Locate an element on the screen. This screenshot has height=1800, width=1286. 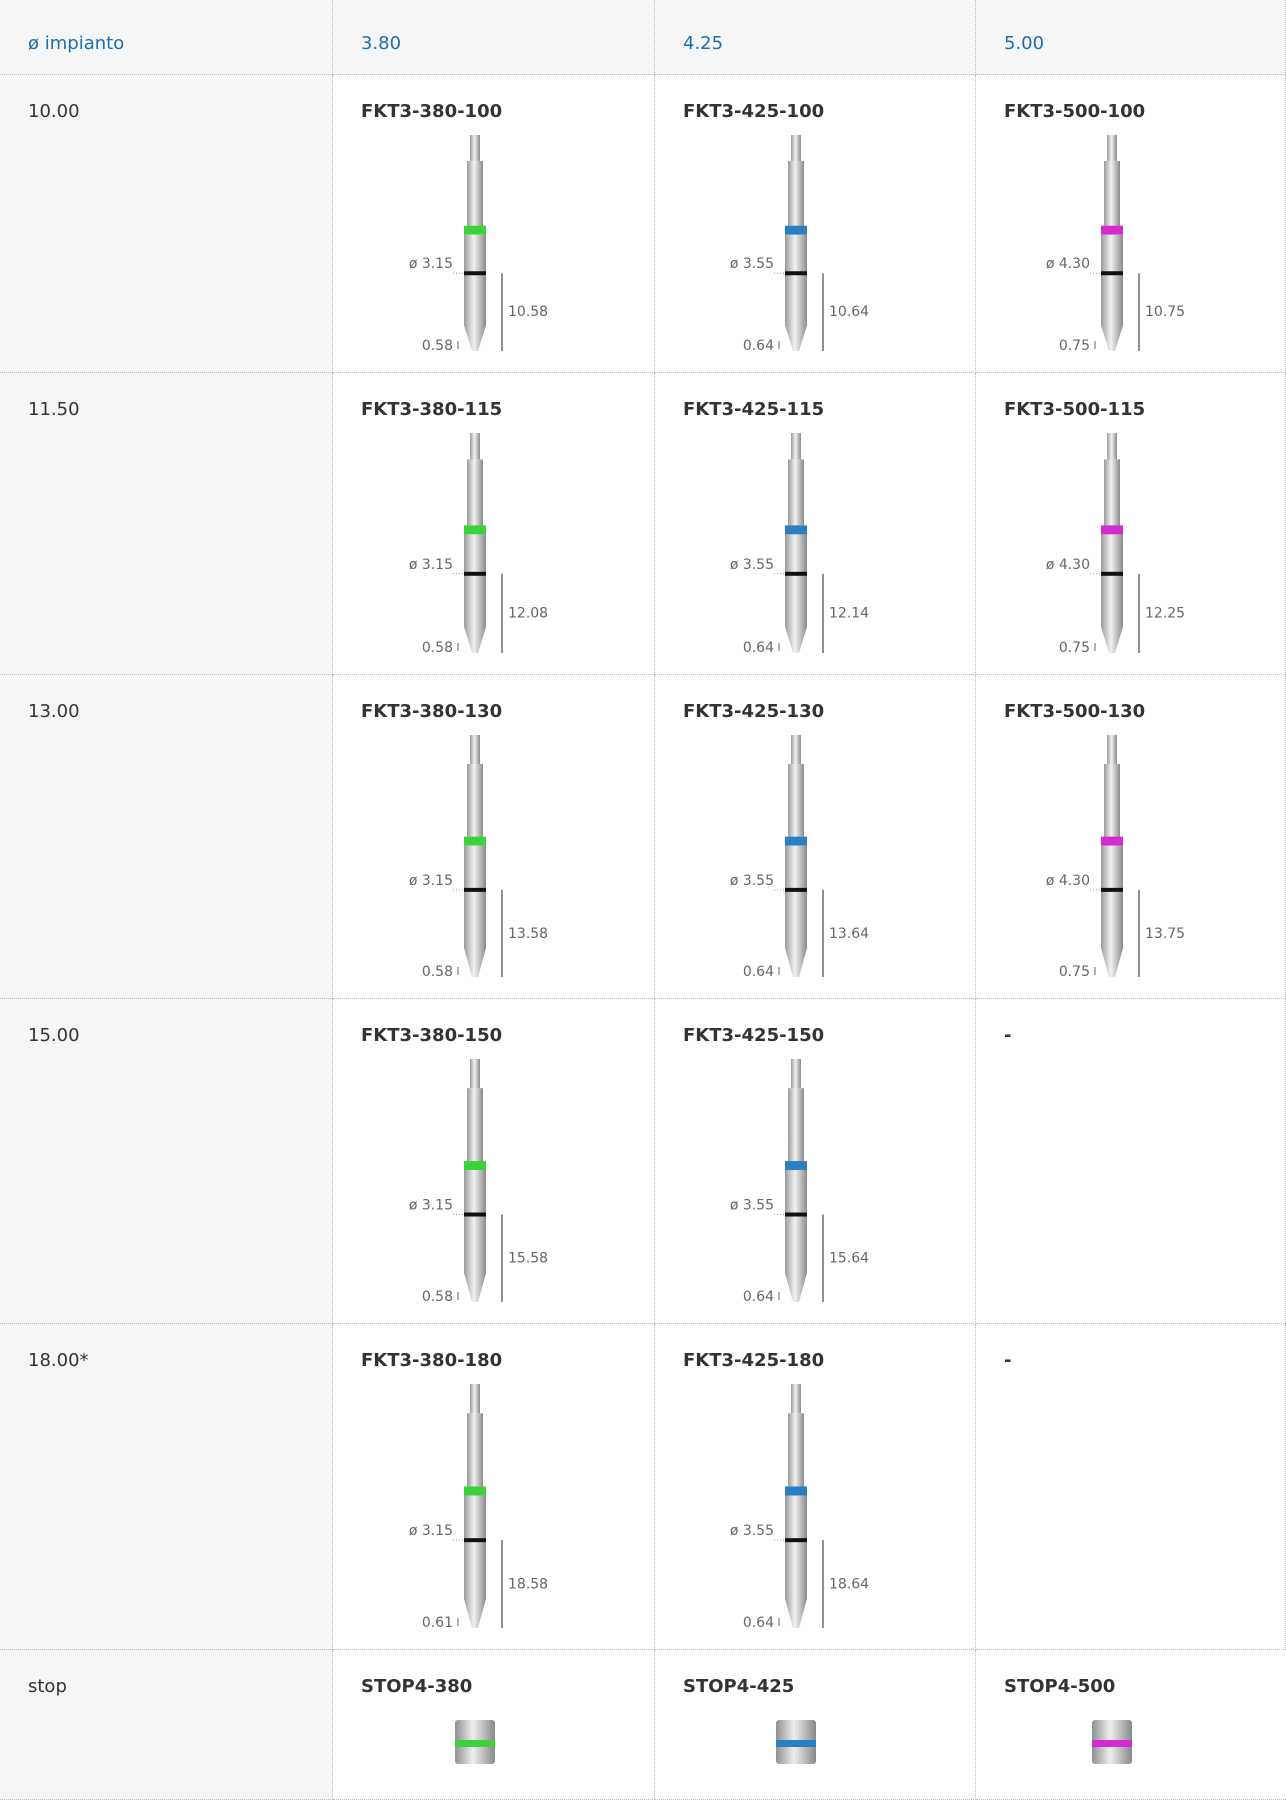
length-label: 13.75 is located at coordinates (1165, 934).